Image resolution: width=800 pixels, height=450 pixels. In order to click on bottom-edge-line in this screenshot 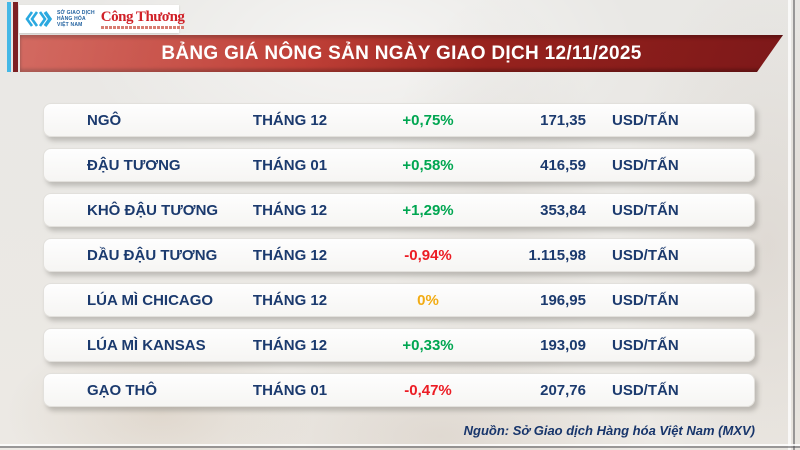, I will do `click(400, 447)`.